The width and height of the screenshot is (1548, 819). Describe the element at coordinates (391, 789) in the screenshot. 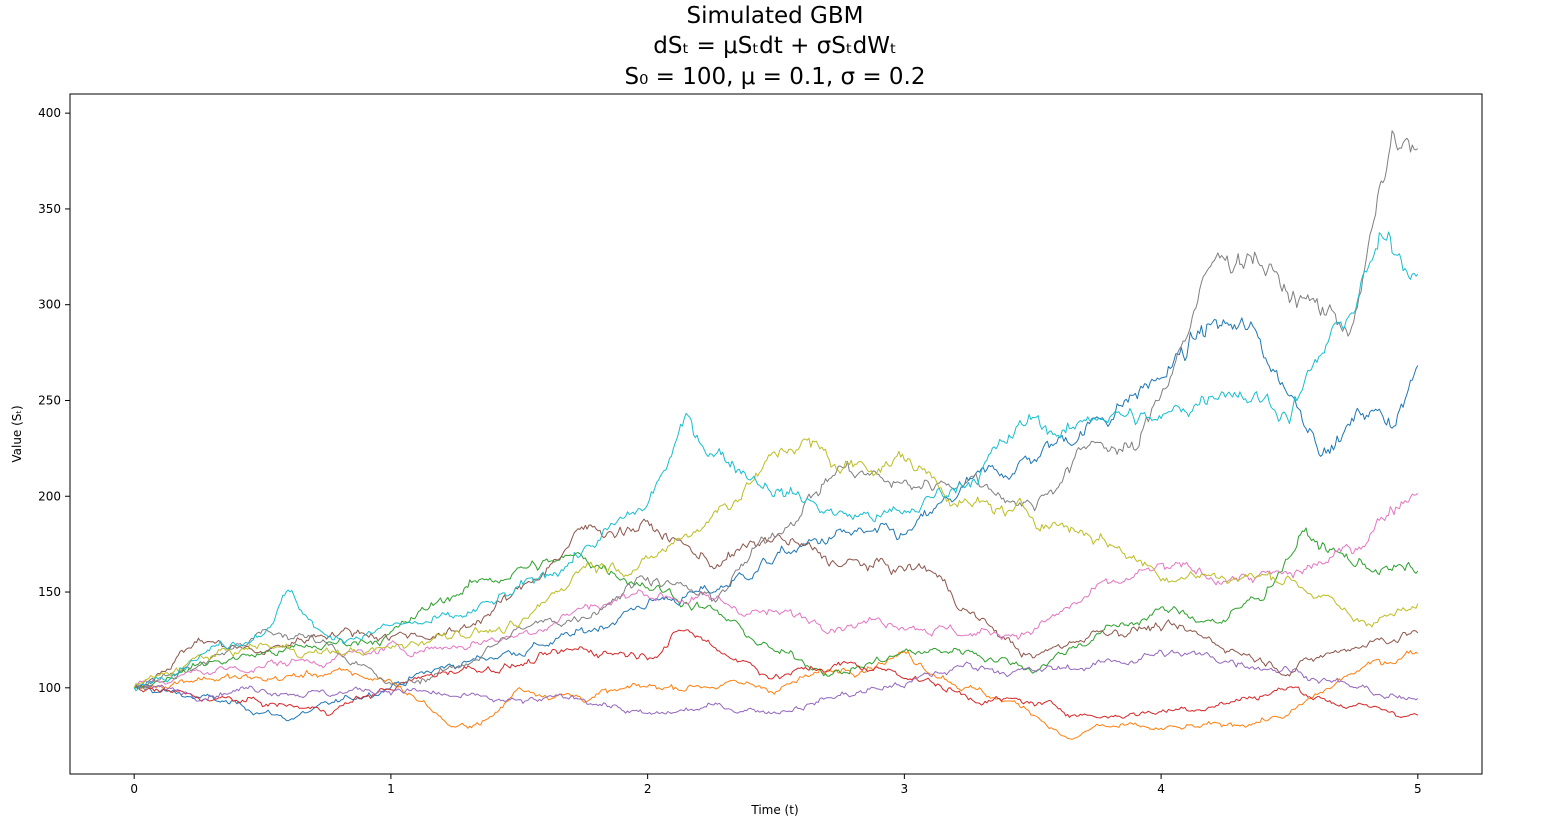

I see `x-tick-label: 1` at that location.